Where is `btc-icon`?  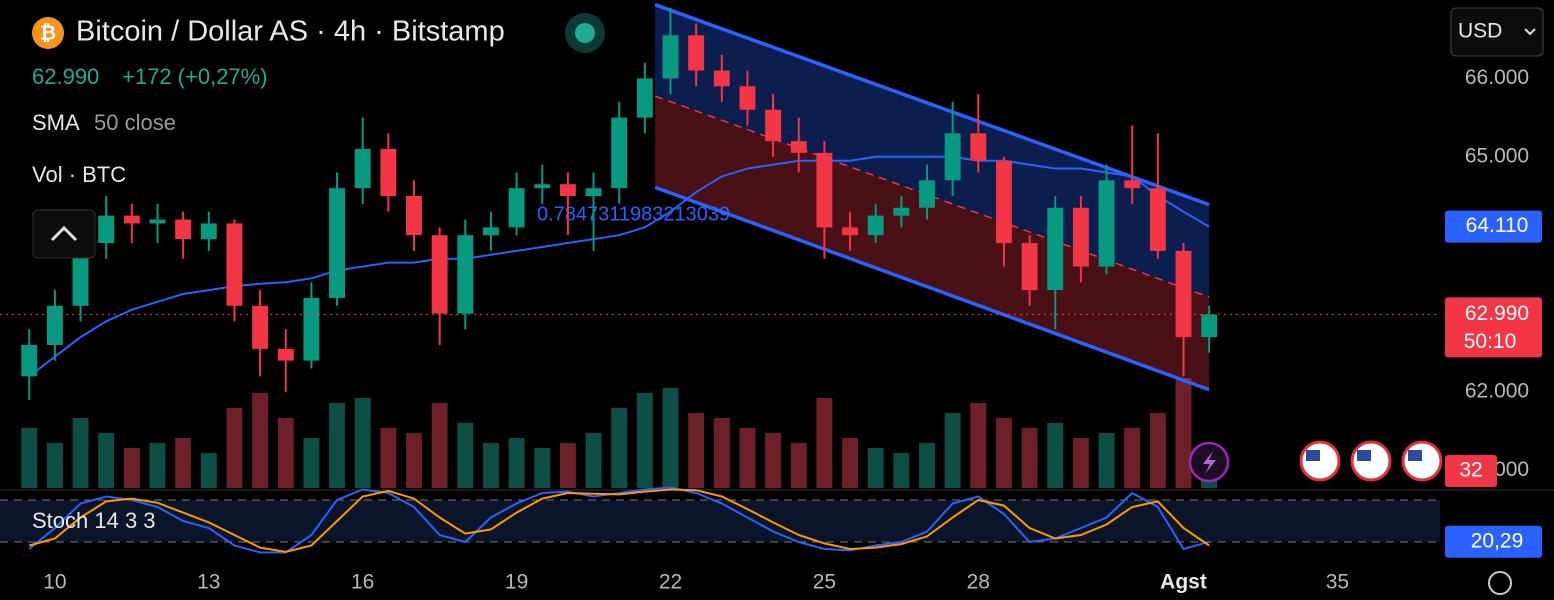 btc-icon is located at coordinates (48, 33).